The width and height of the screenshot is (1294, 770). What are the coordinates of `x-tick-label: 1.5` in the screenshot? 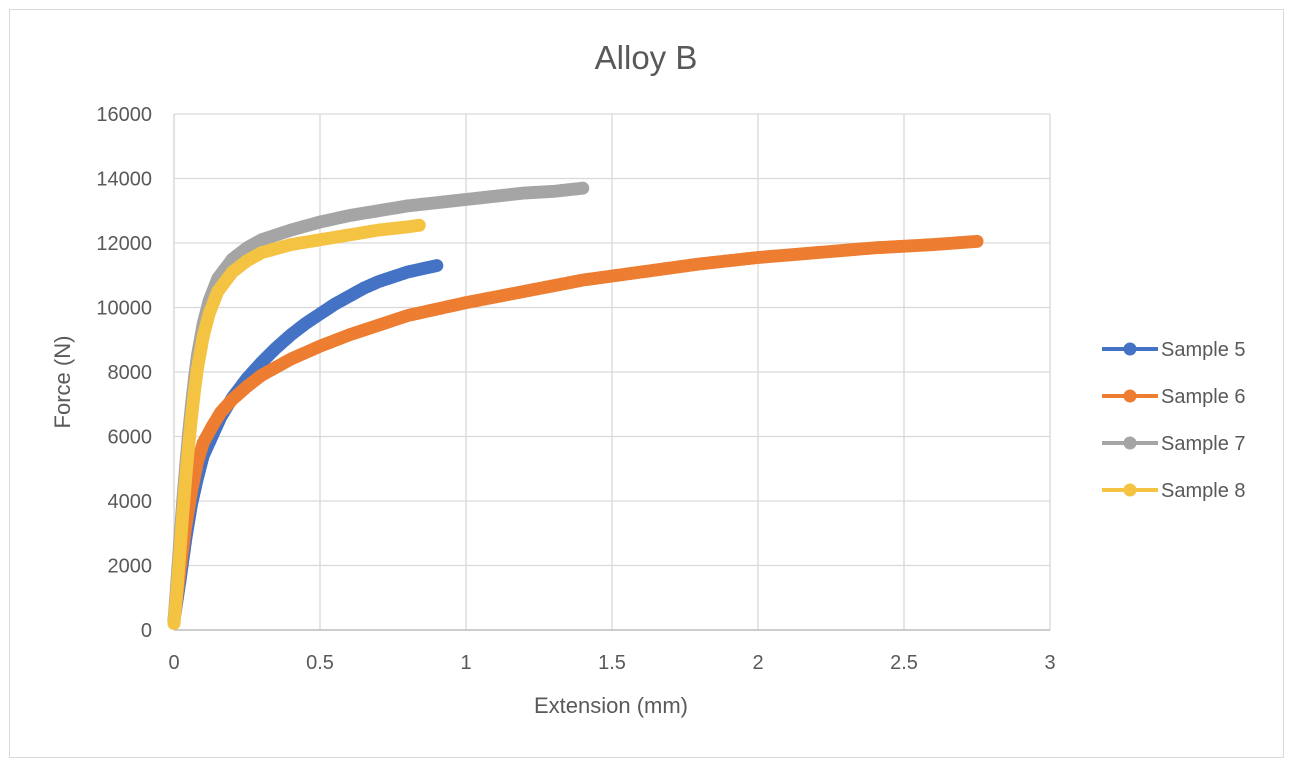 It's located at (612, 663).